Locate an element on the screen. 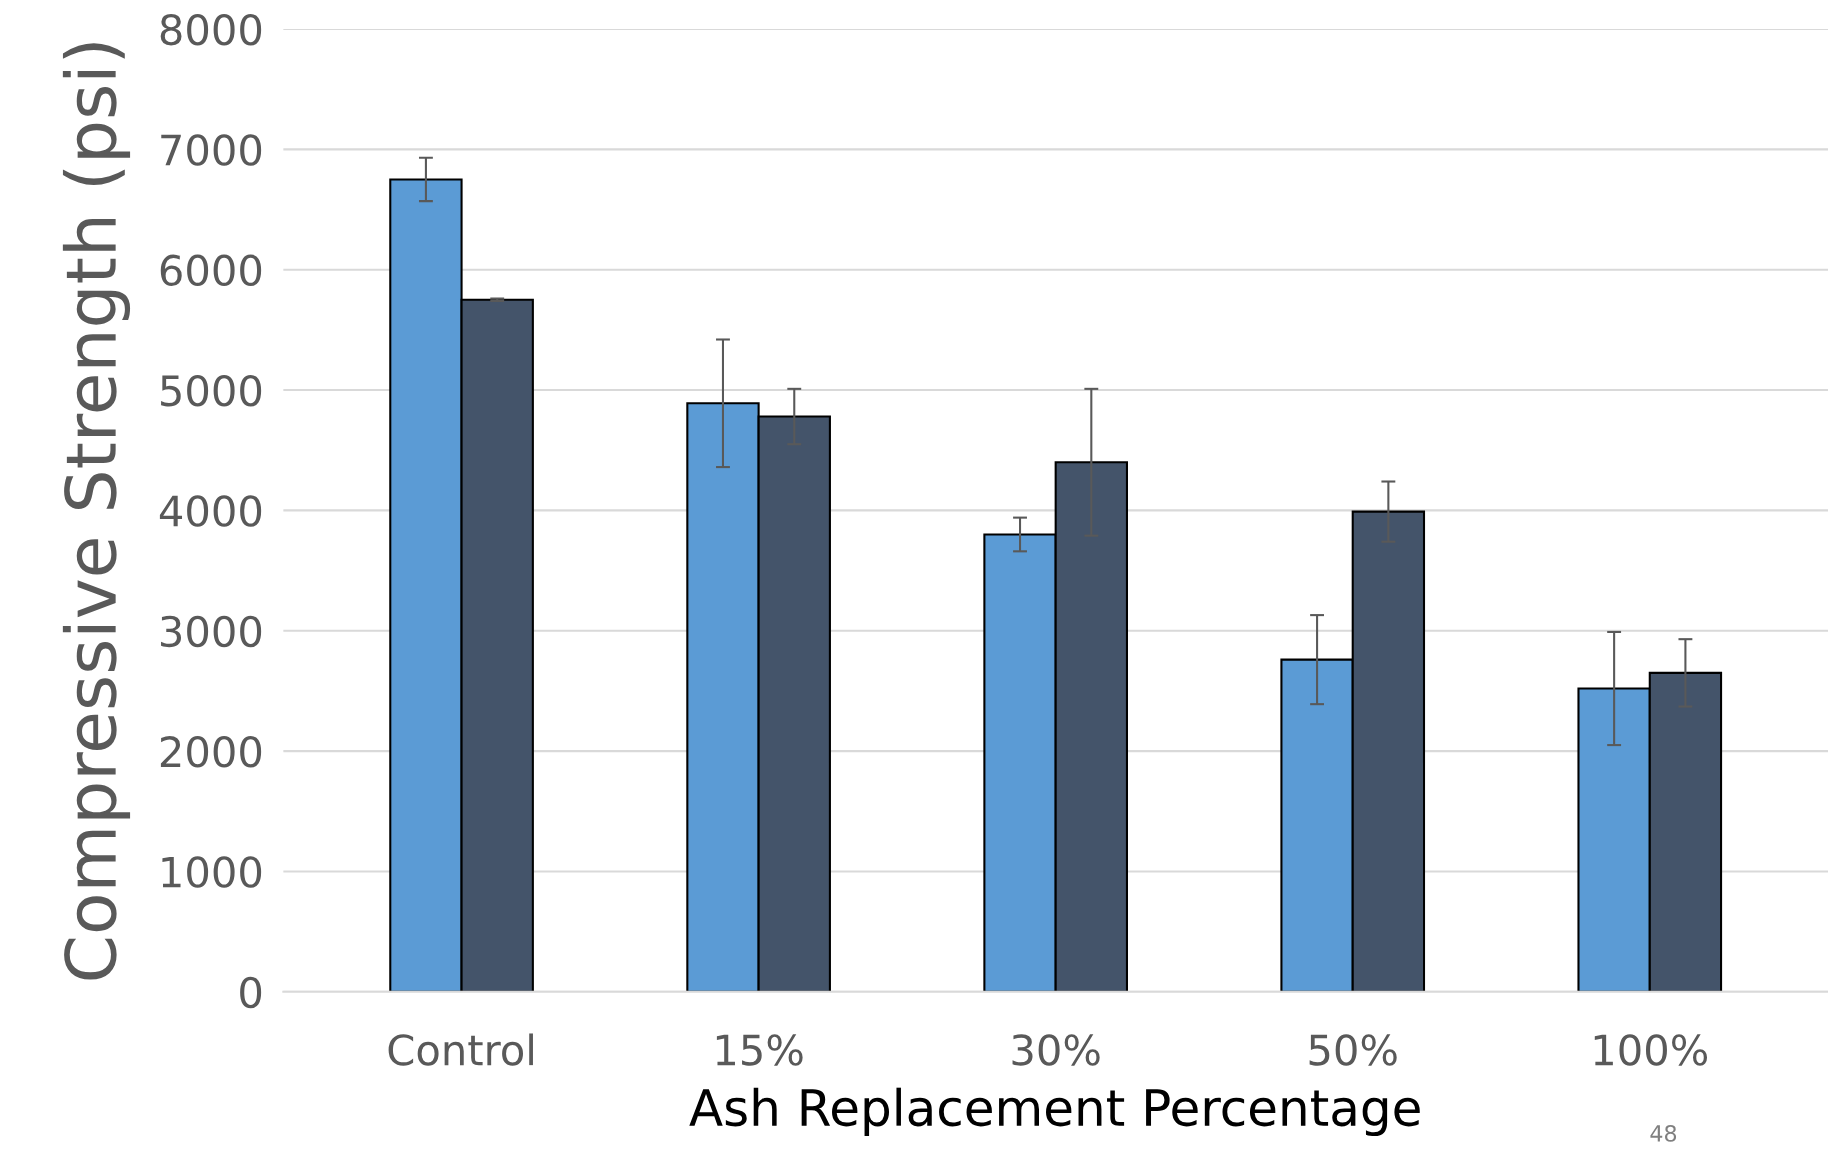 This screenshot has width=1828, height=1160. x-tick-label: 30% is located at coordinates (1056, 1050).